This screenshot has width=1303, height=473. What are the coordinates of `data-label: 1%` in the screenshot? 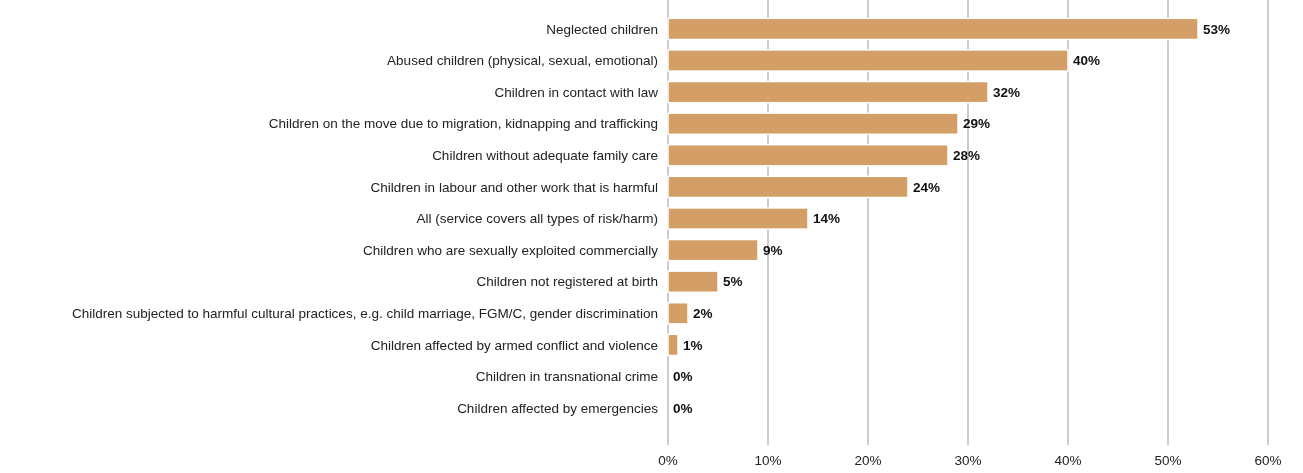 It's located at (693, 345).